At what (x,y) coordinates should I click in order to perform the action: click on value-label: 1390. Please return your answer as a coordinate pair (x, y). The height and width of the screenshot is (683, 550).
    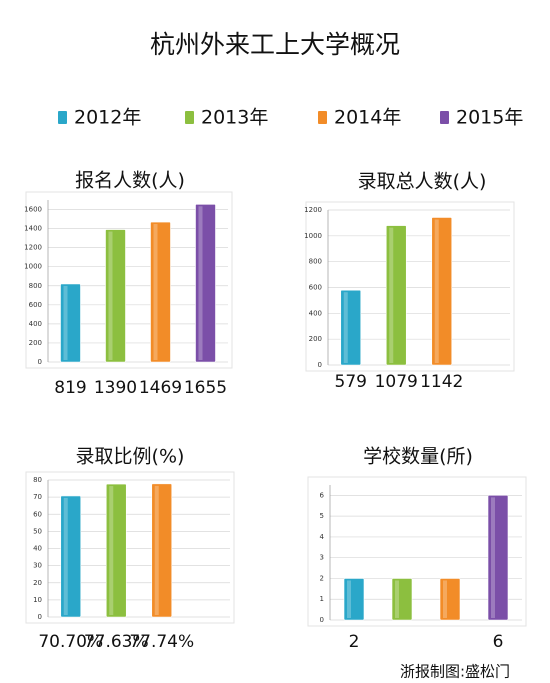
    Looking at the image, I should click on (115, 388).